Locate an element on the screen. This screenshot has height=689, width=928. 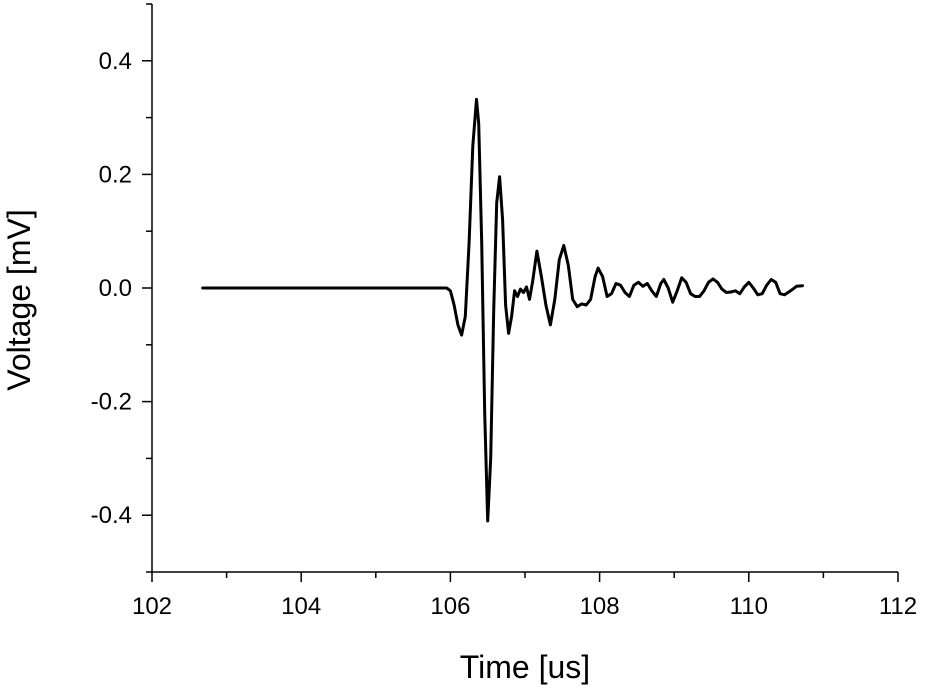
x-tick-label: 102 is located at coordinates (152, 606).